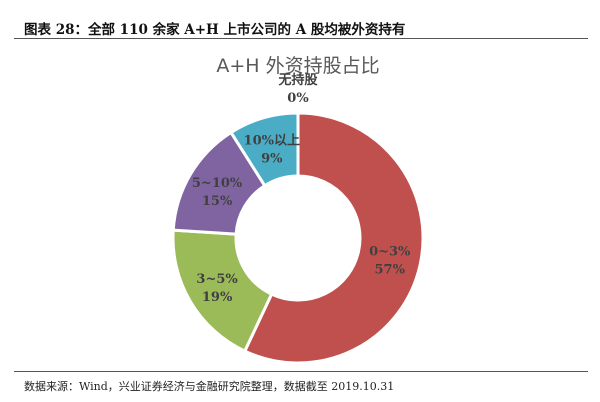 The image size is (600, 402). What do you see at coordinates (272, 159) in the screenshot?
I see `data-label: 9%` at bounding box center [272, 159].